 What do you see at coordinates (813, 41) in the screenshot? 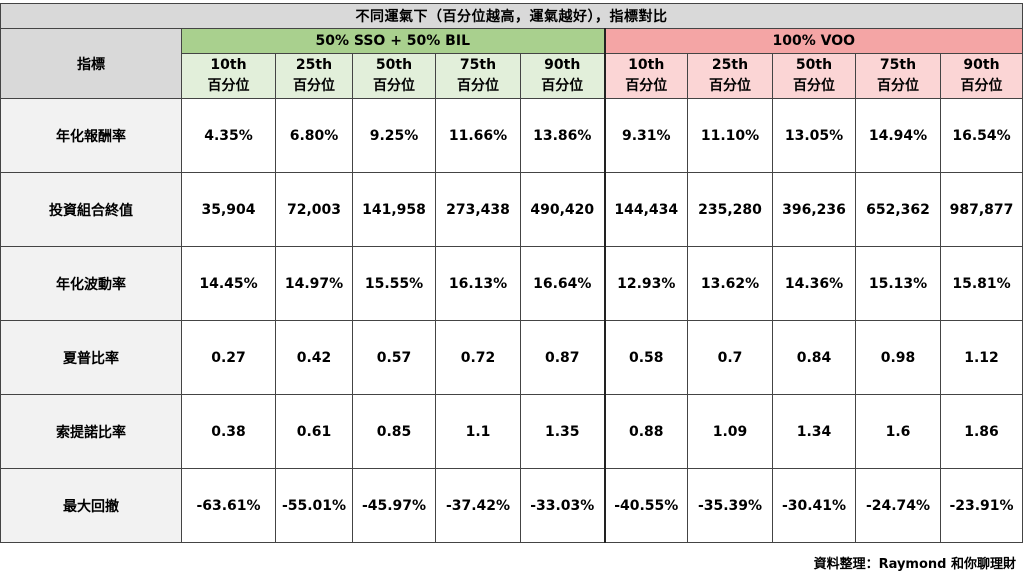
I see `group-header-voo: 100% VOO` at bounding box center [813, 41].